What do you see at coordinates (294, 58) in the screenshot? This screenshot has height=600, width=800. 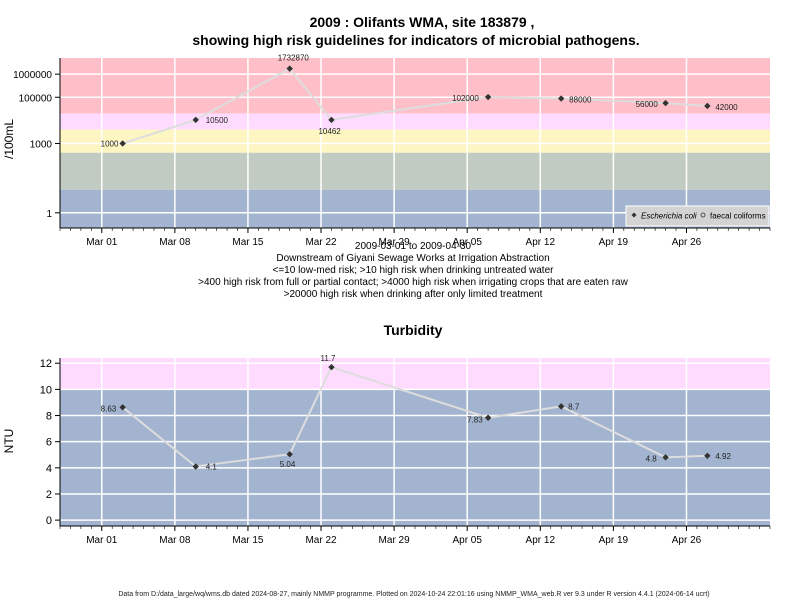 I see `data-label: 1732870` at bounding box center [294, 58].